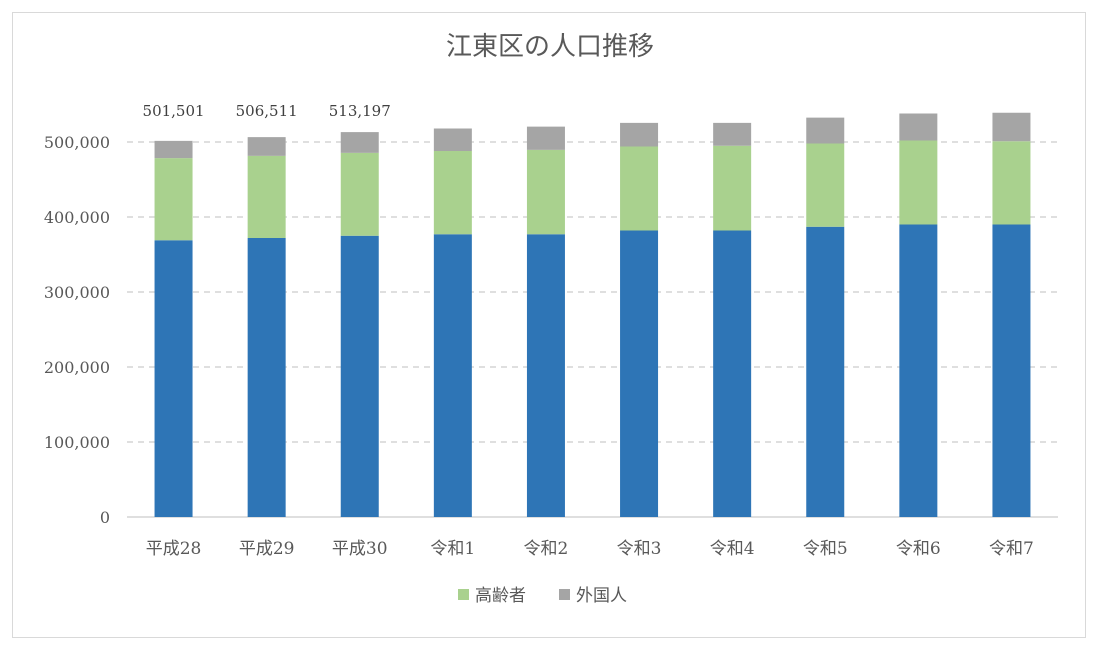 The image size is (1100, 668). What do you see at coordinates (918, 549) in the screenshot?
I see `x-tick-label: 令和6` at bounding box center [918, 549].